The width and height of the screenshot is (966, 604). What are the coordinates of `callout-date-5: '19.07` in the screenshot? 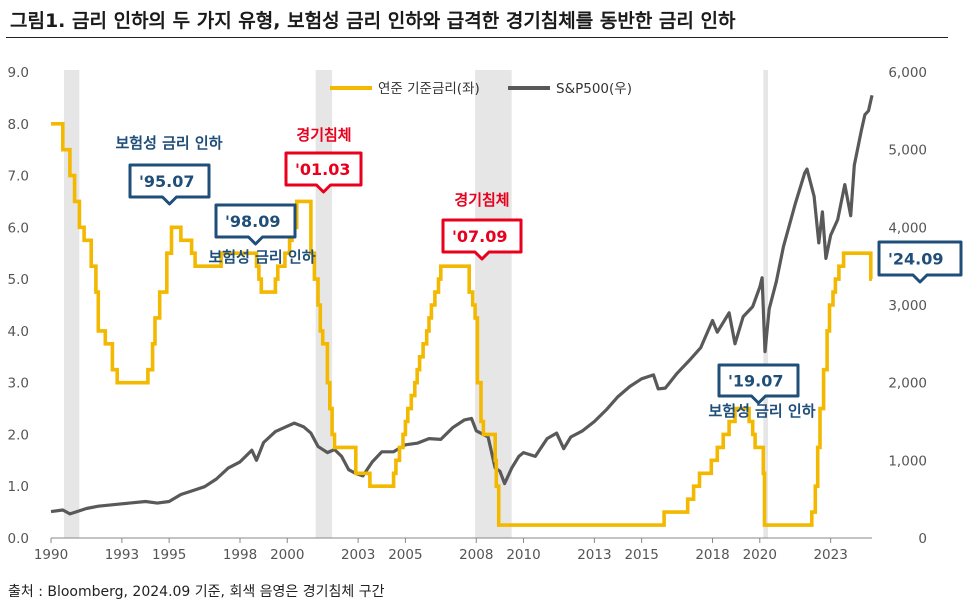 It's located at (756, 381).